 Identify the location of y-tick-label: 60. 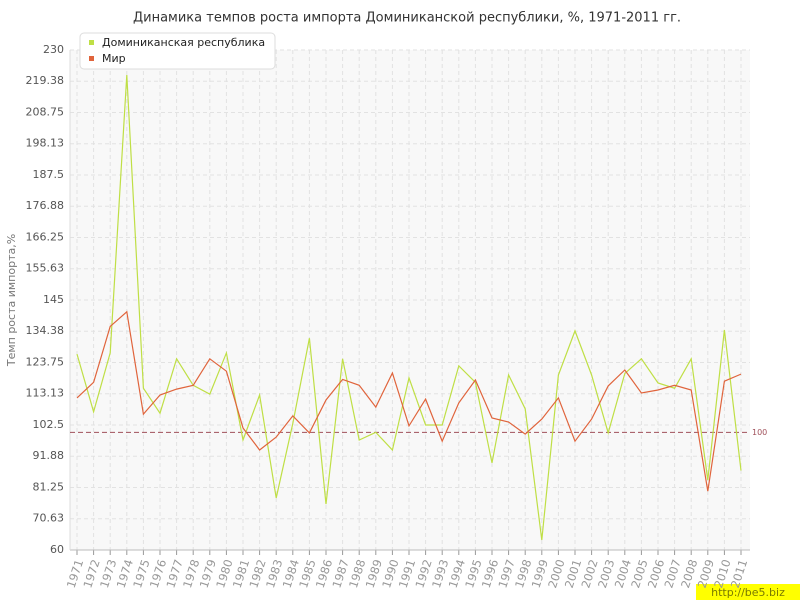
(57, 549).